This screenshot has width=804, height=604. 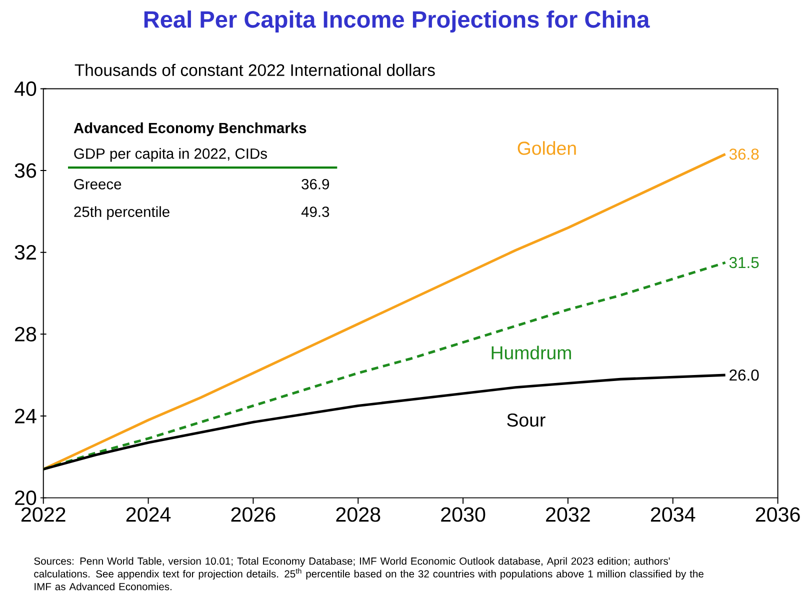 What do you see at coordinates (98, 184) in the screenshot?
I see `annotation: Greece` at bounding box center [98, 184].